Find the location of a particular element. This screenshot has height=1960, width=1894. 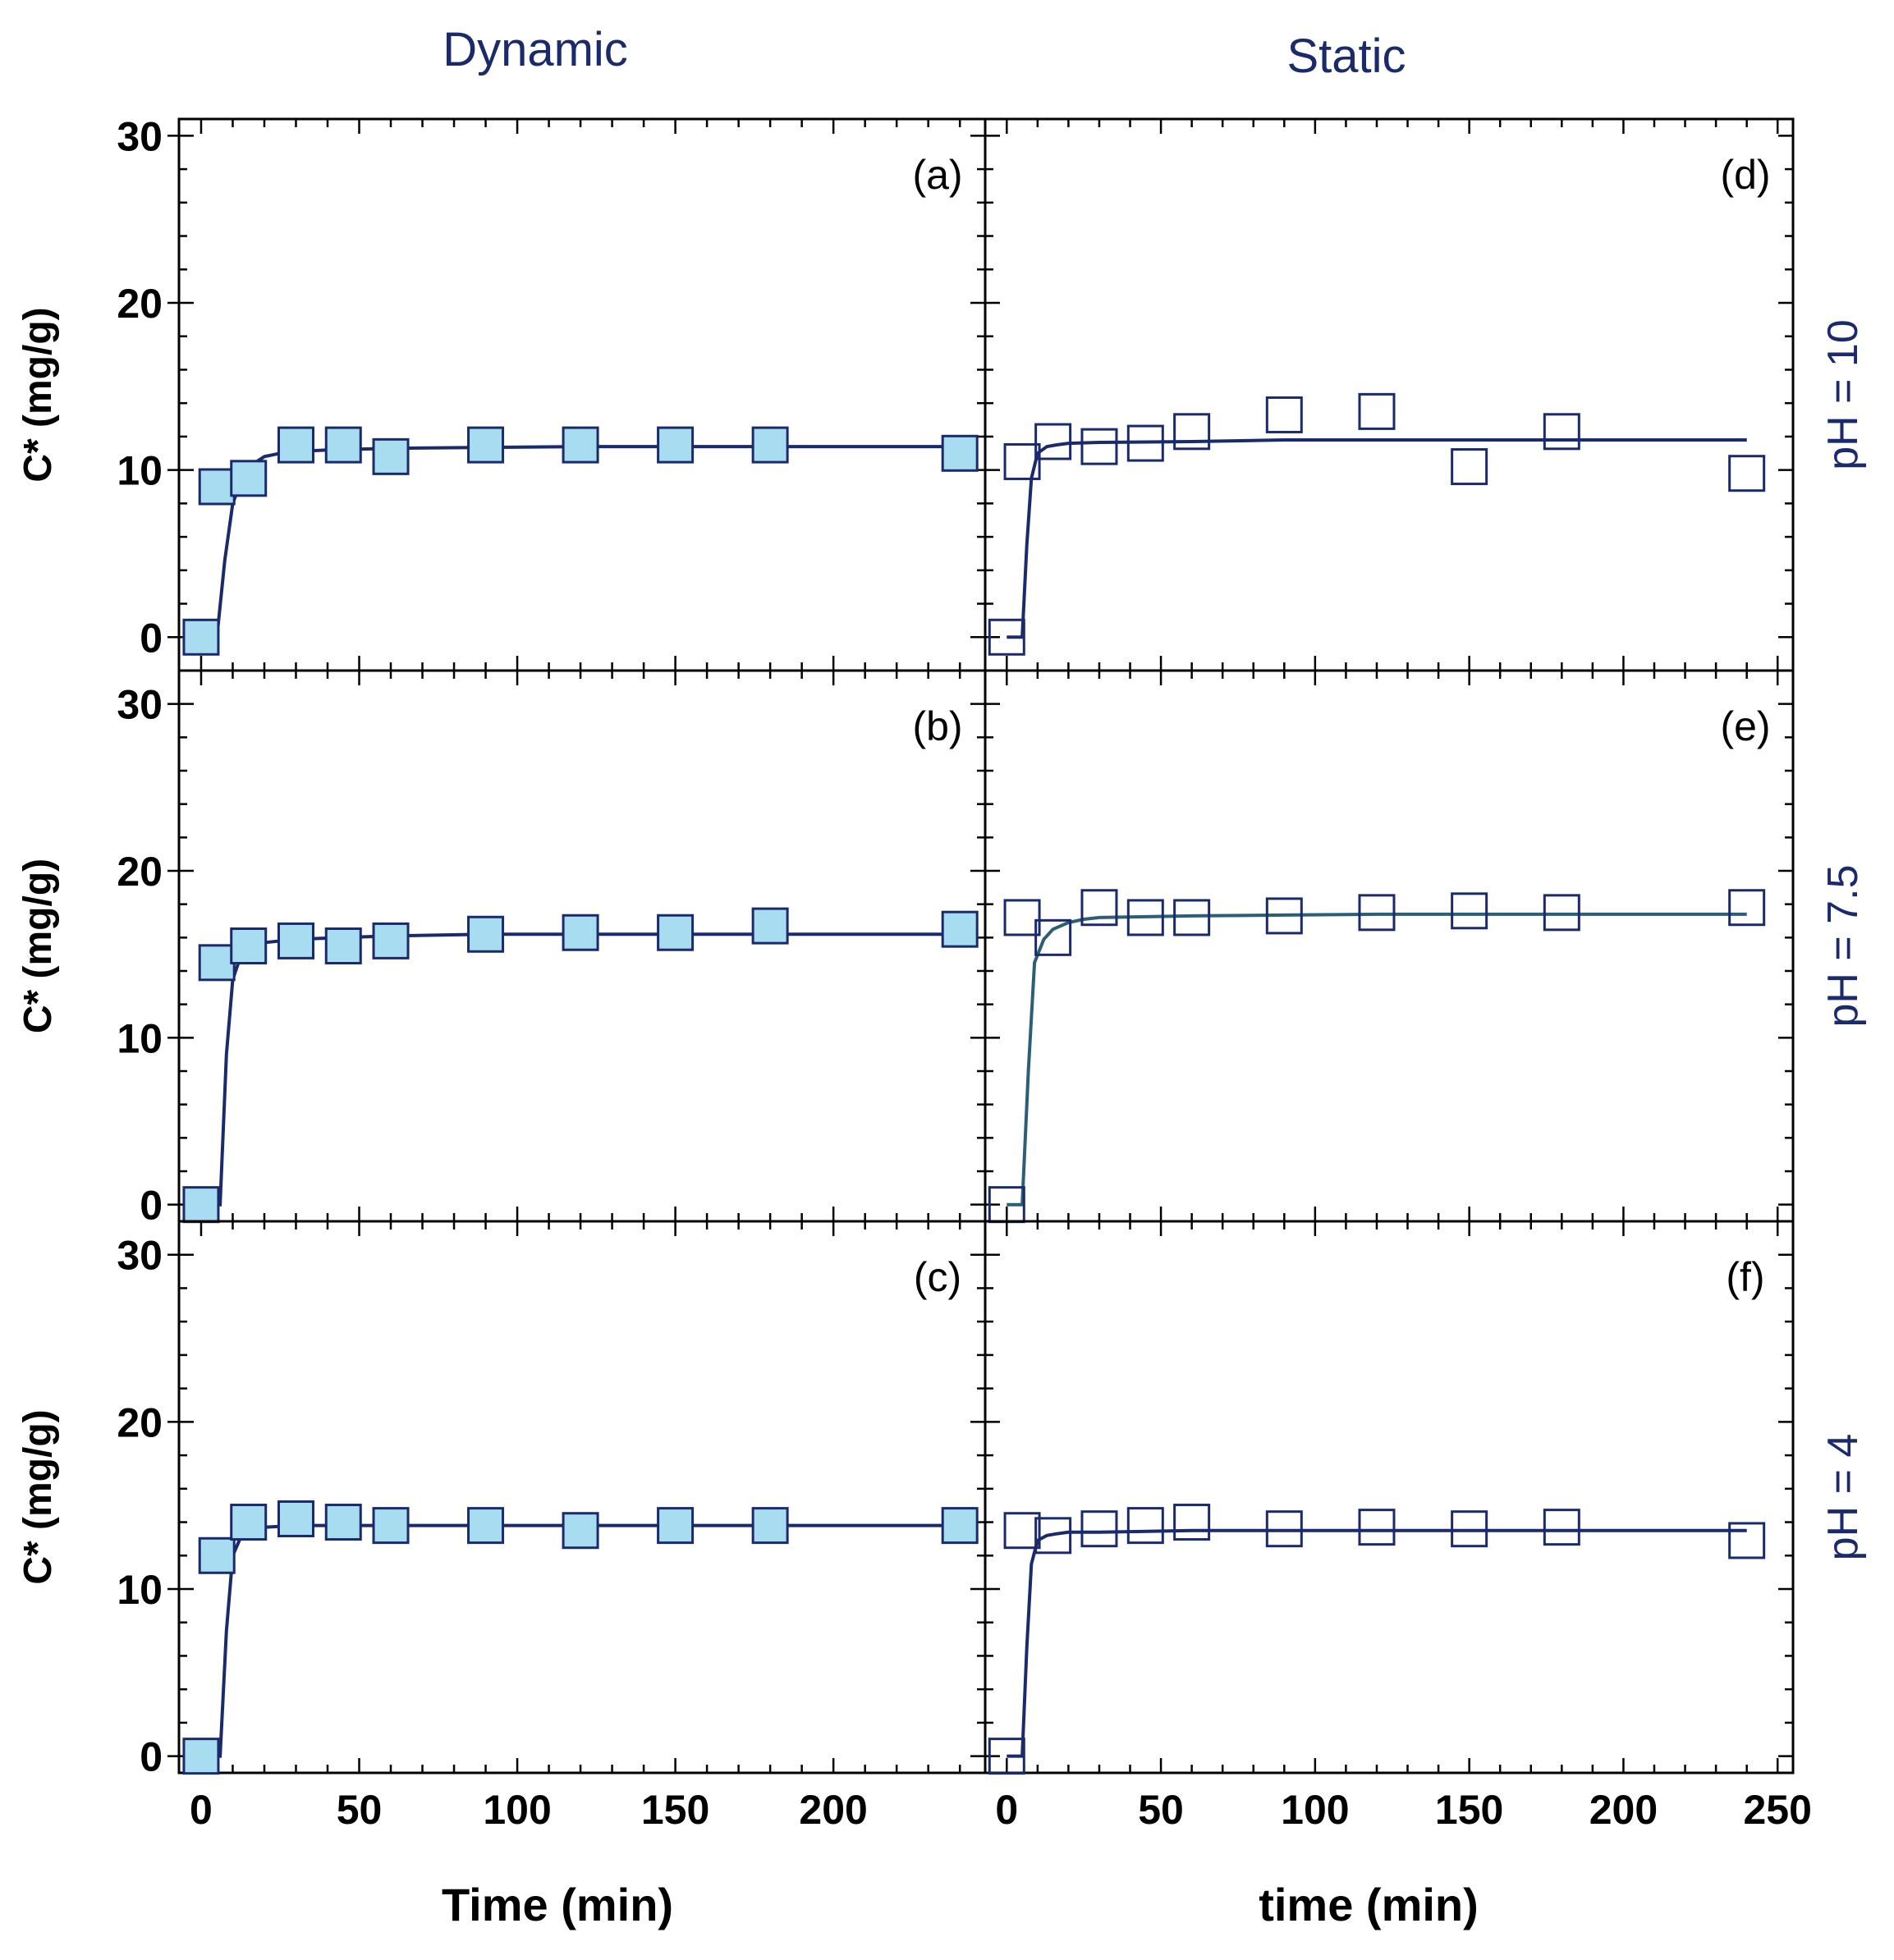

condition-label: pH = 10 is located at coordinates (1843, 394).